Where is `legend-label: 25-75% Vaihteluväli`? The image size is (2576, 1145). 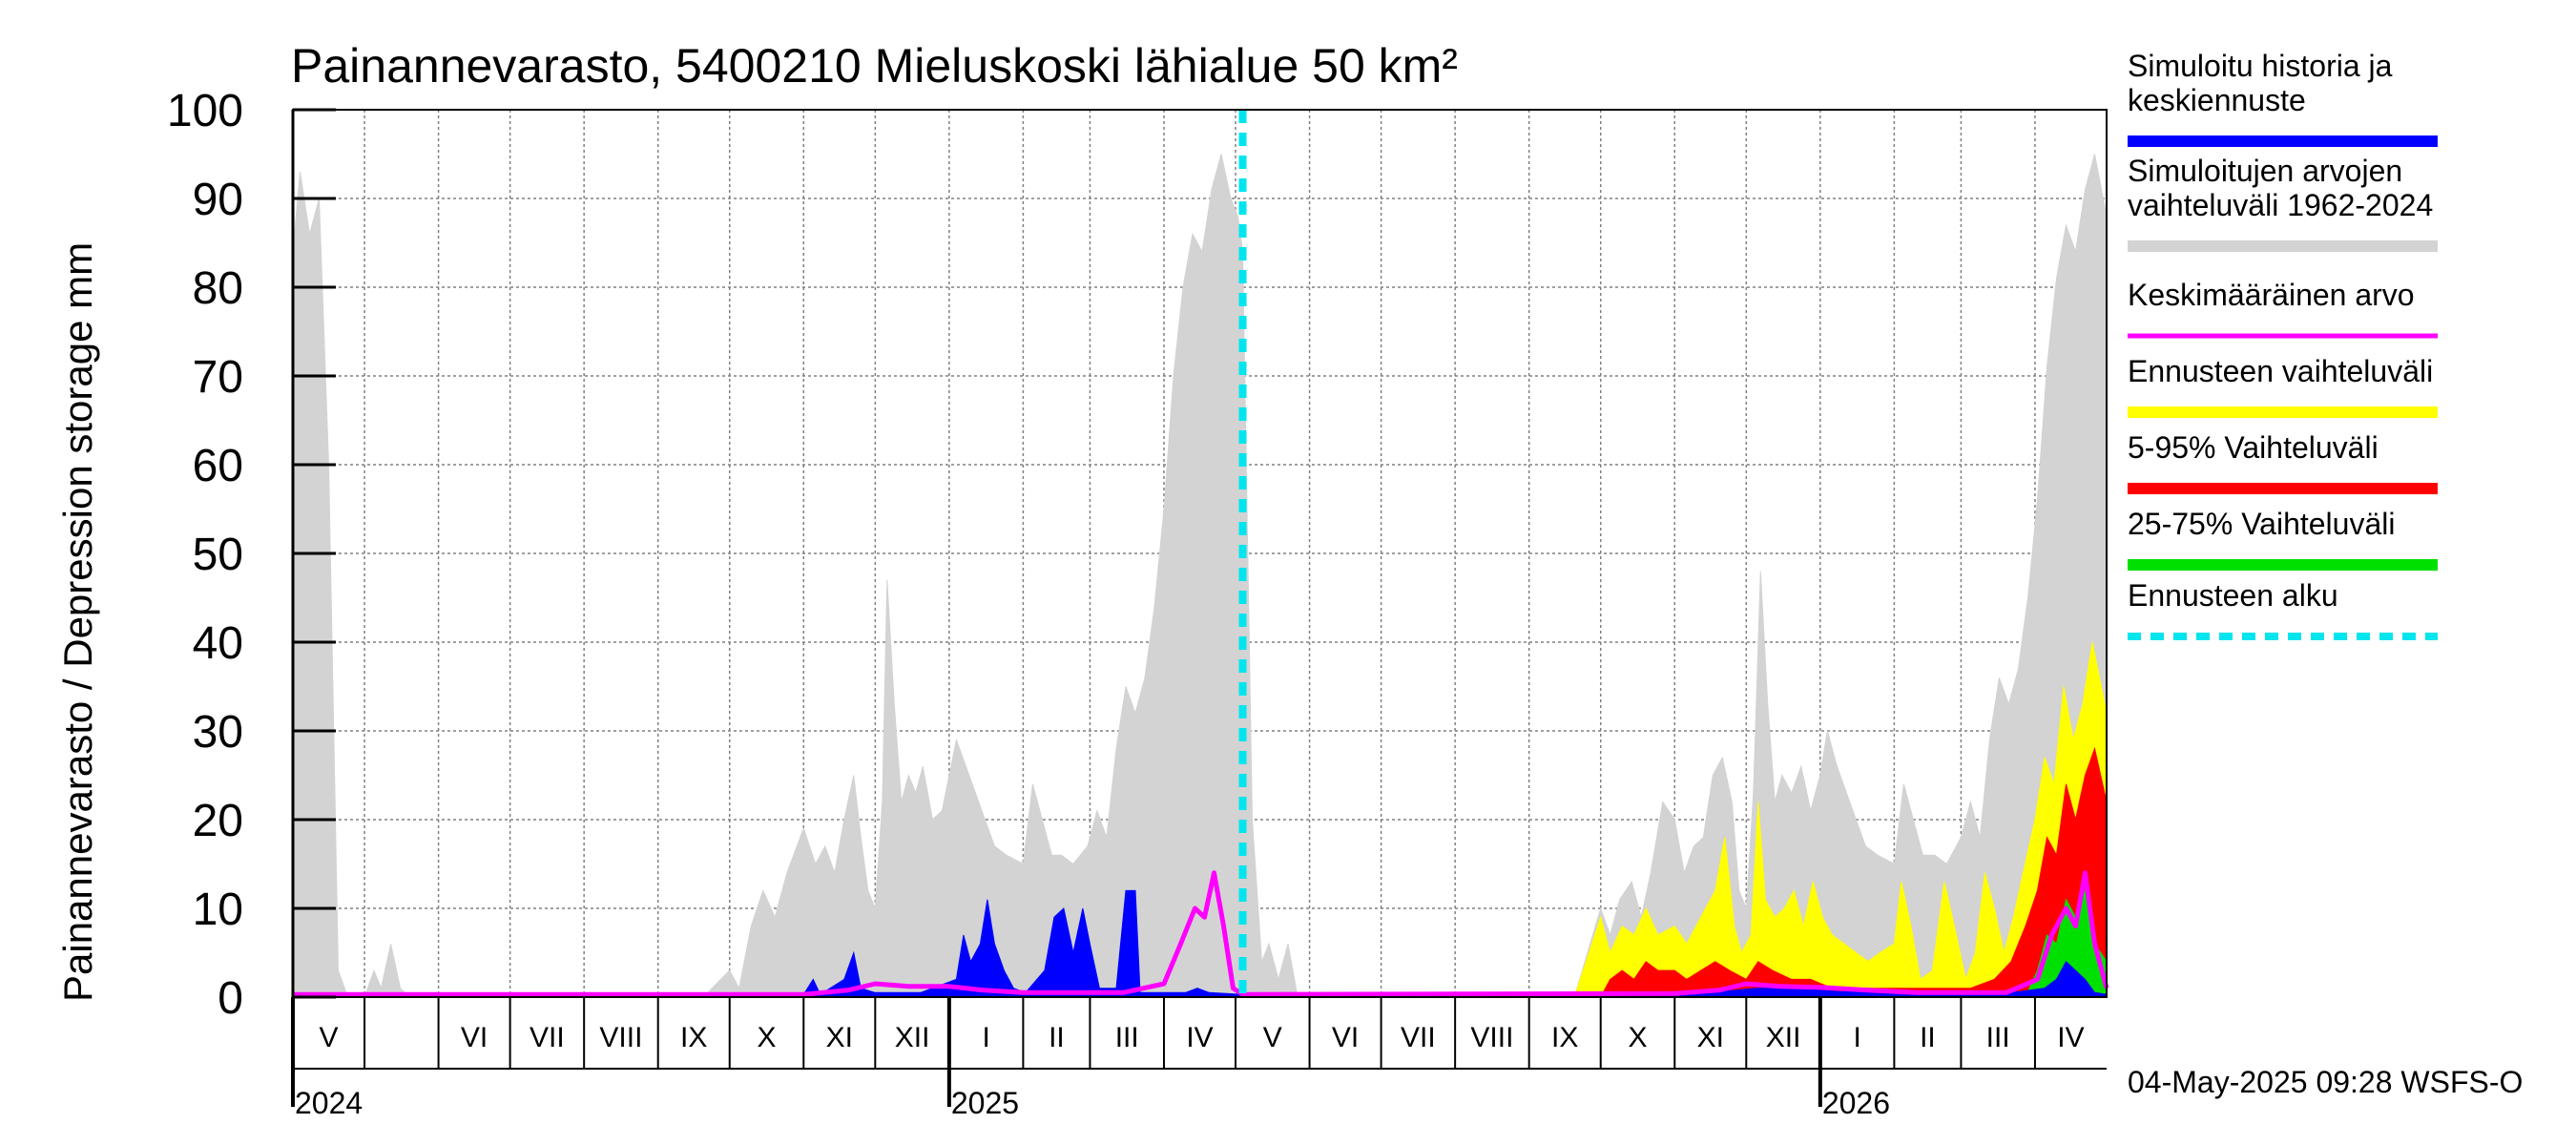 legend-label: 25-75% Vaihteluväli is located at coordinates (2261, 524).